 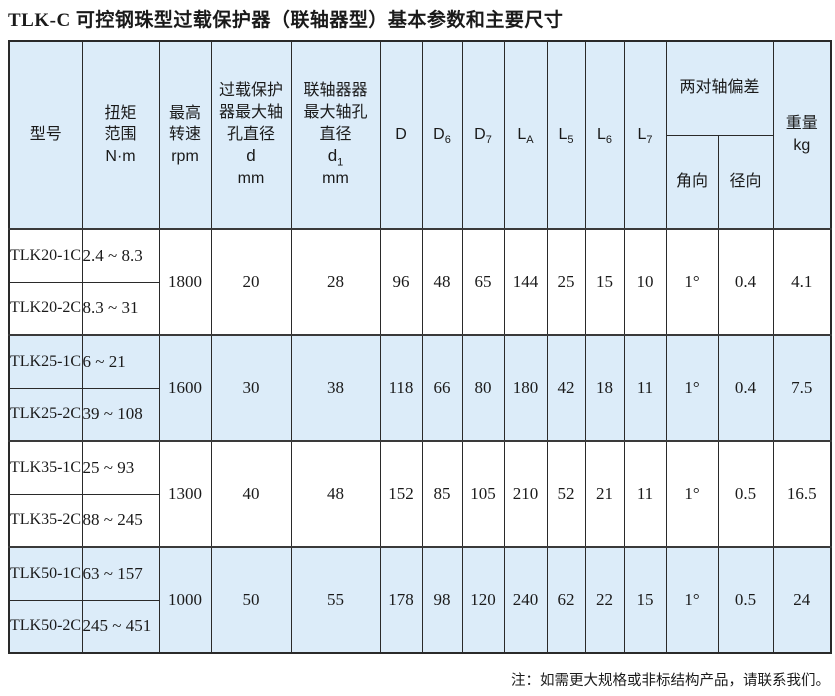 What do you see at coordinates (251, 179) in the screenshot?
I see `protector-bore-unit: mm` at bounding box center [251, 179].